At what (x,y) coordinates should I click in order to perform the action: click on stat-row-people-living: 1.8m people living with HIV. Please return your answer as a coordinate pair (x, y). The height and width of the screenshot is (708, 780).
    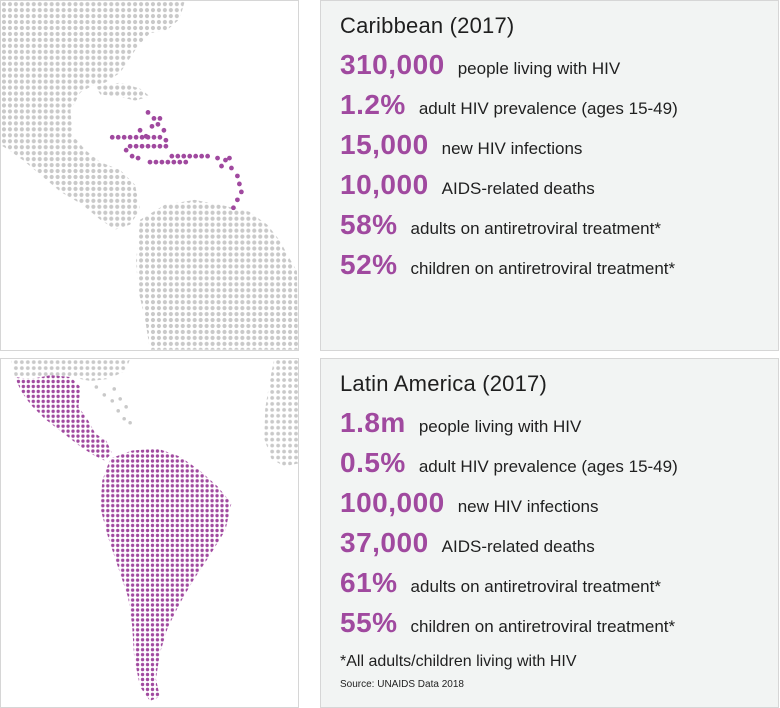
    Looking at the image, I should click on (460, 423).